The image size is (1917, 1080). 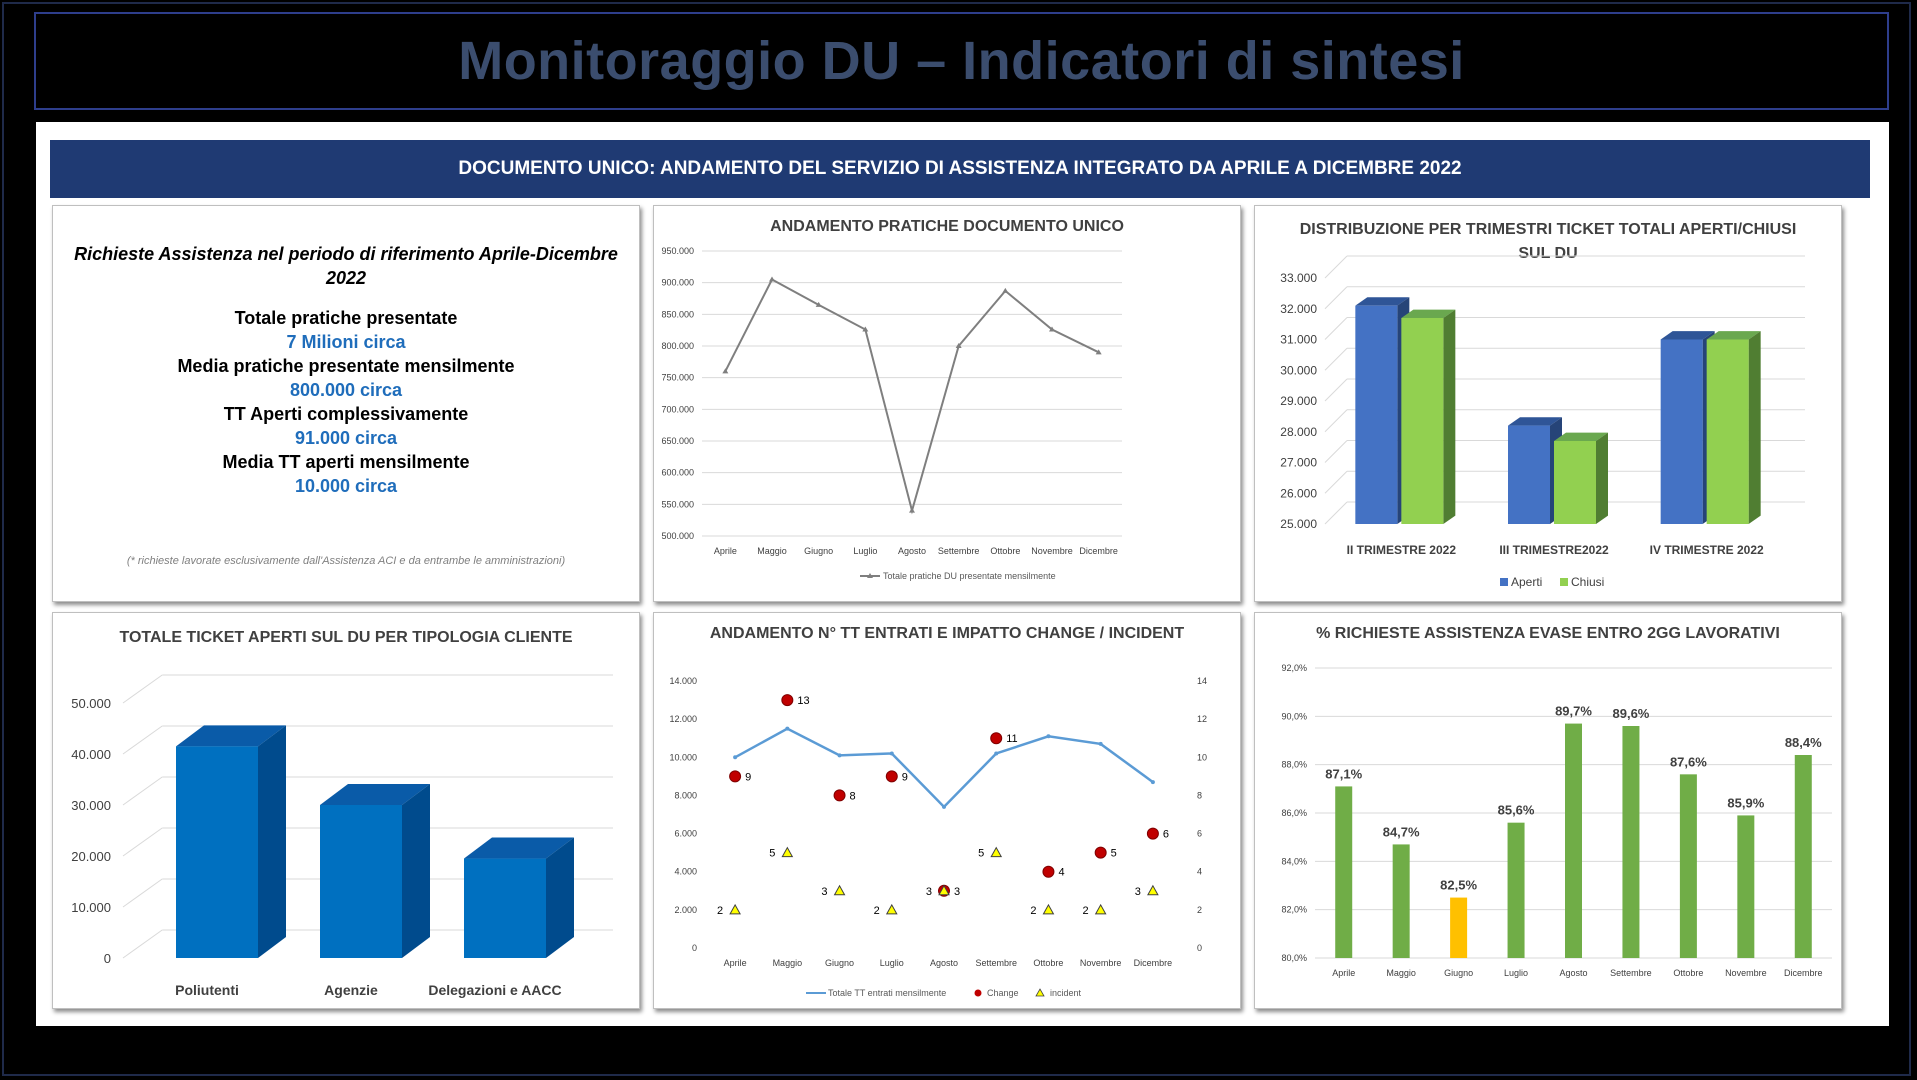 I want to click on x-tick-label: Luglio, so click(x=1516, y=973).